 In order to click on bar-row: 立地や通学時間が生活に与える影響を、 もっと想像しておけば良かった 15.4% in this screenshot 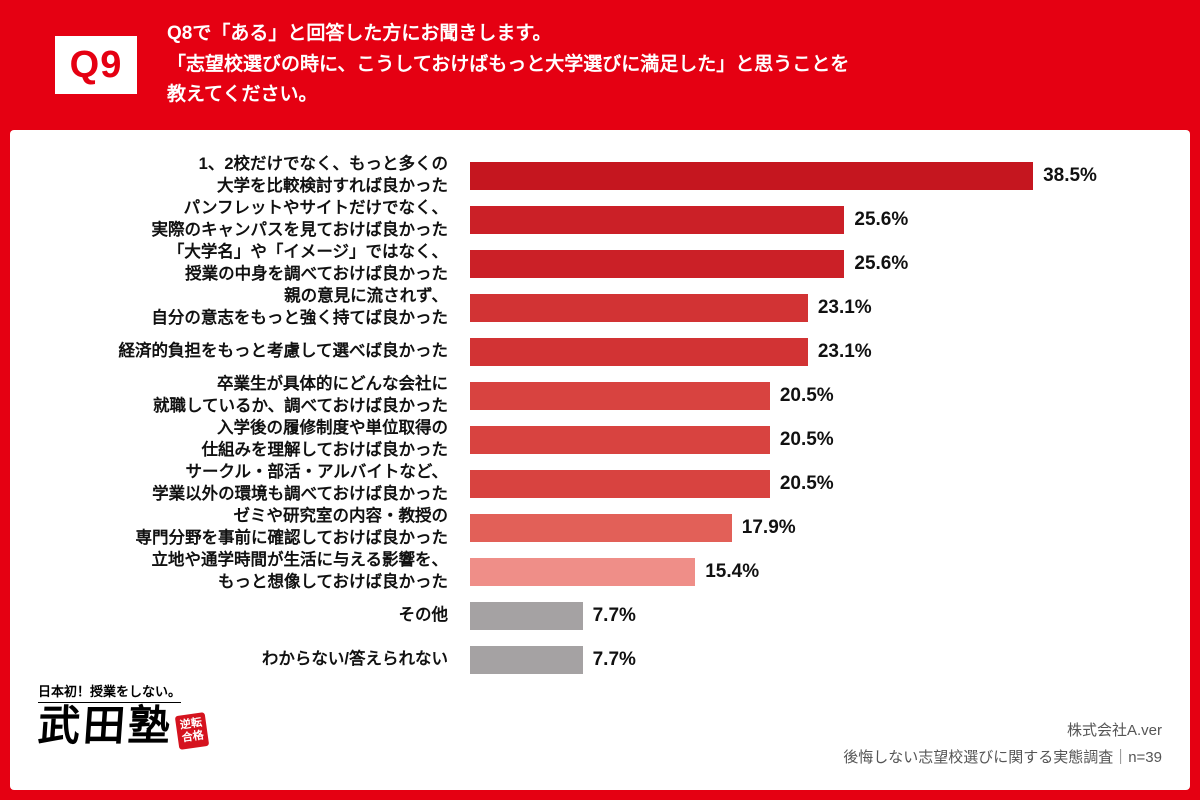, I will do `click(600, 572)`.